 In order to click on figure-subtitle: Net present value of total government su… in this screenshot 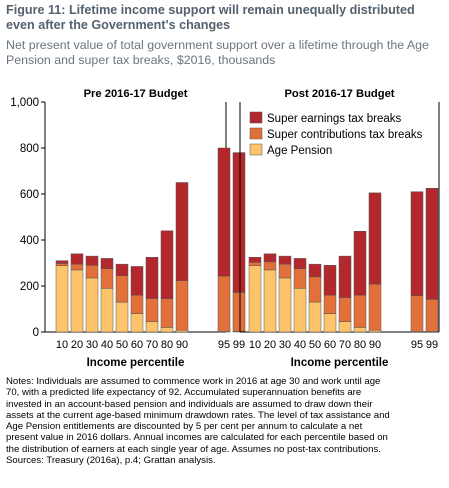, I will do `click(217, 52)`.